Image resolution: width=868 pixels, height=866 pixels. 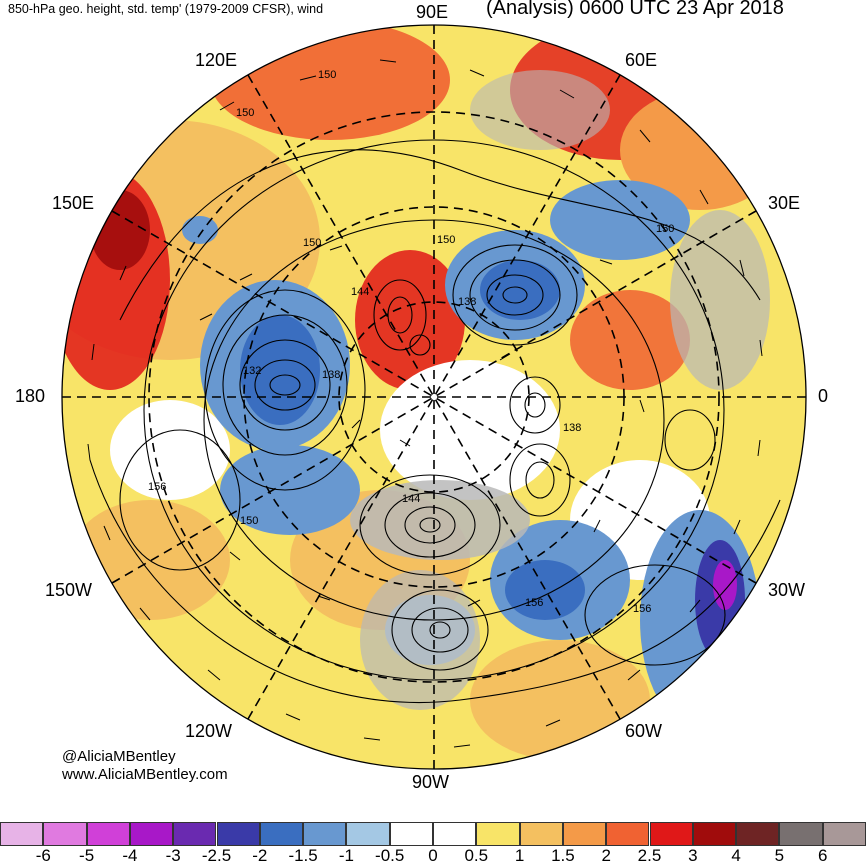 I want to click on colorbar-tick-label: -2.5, so click(x=216, y=855).